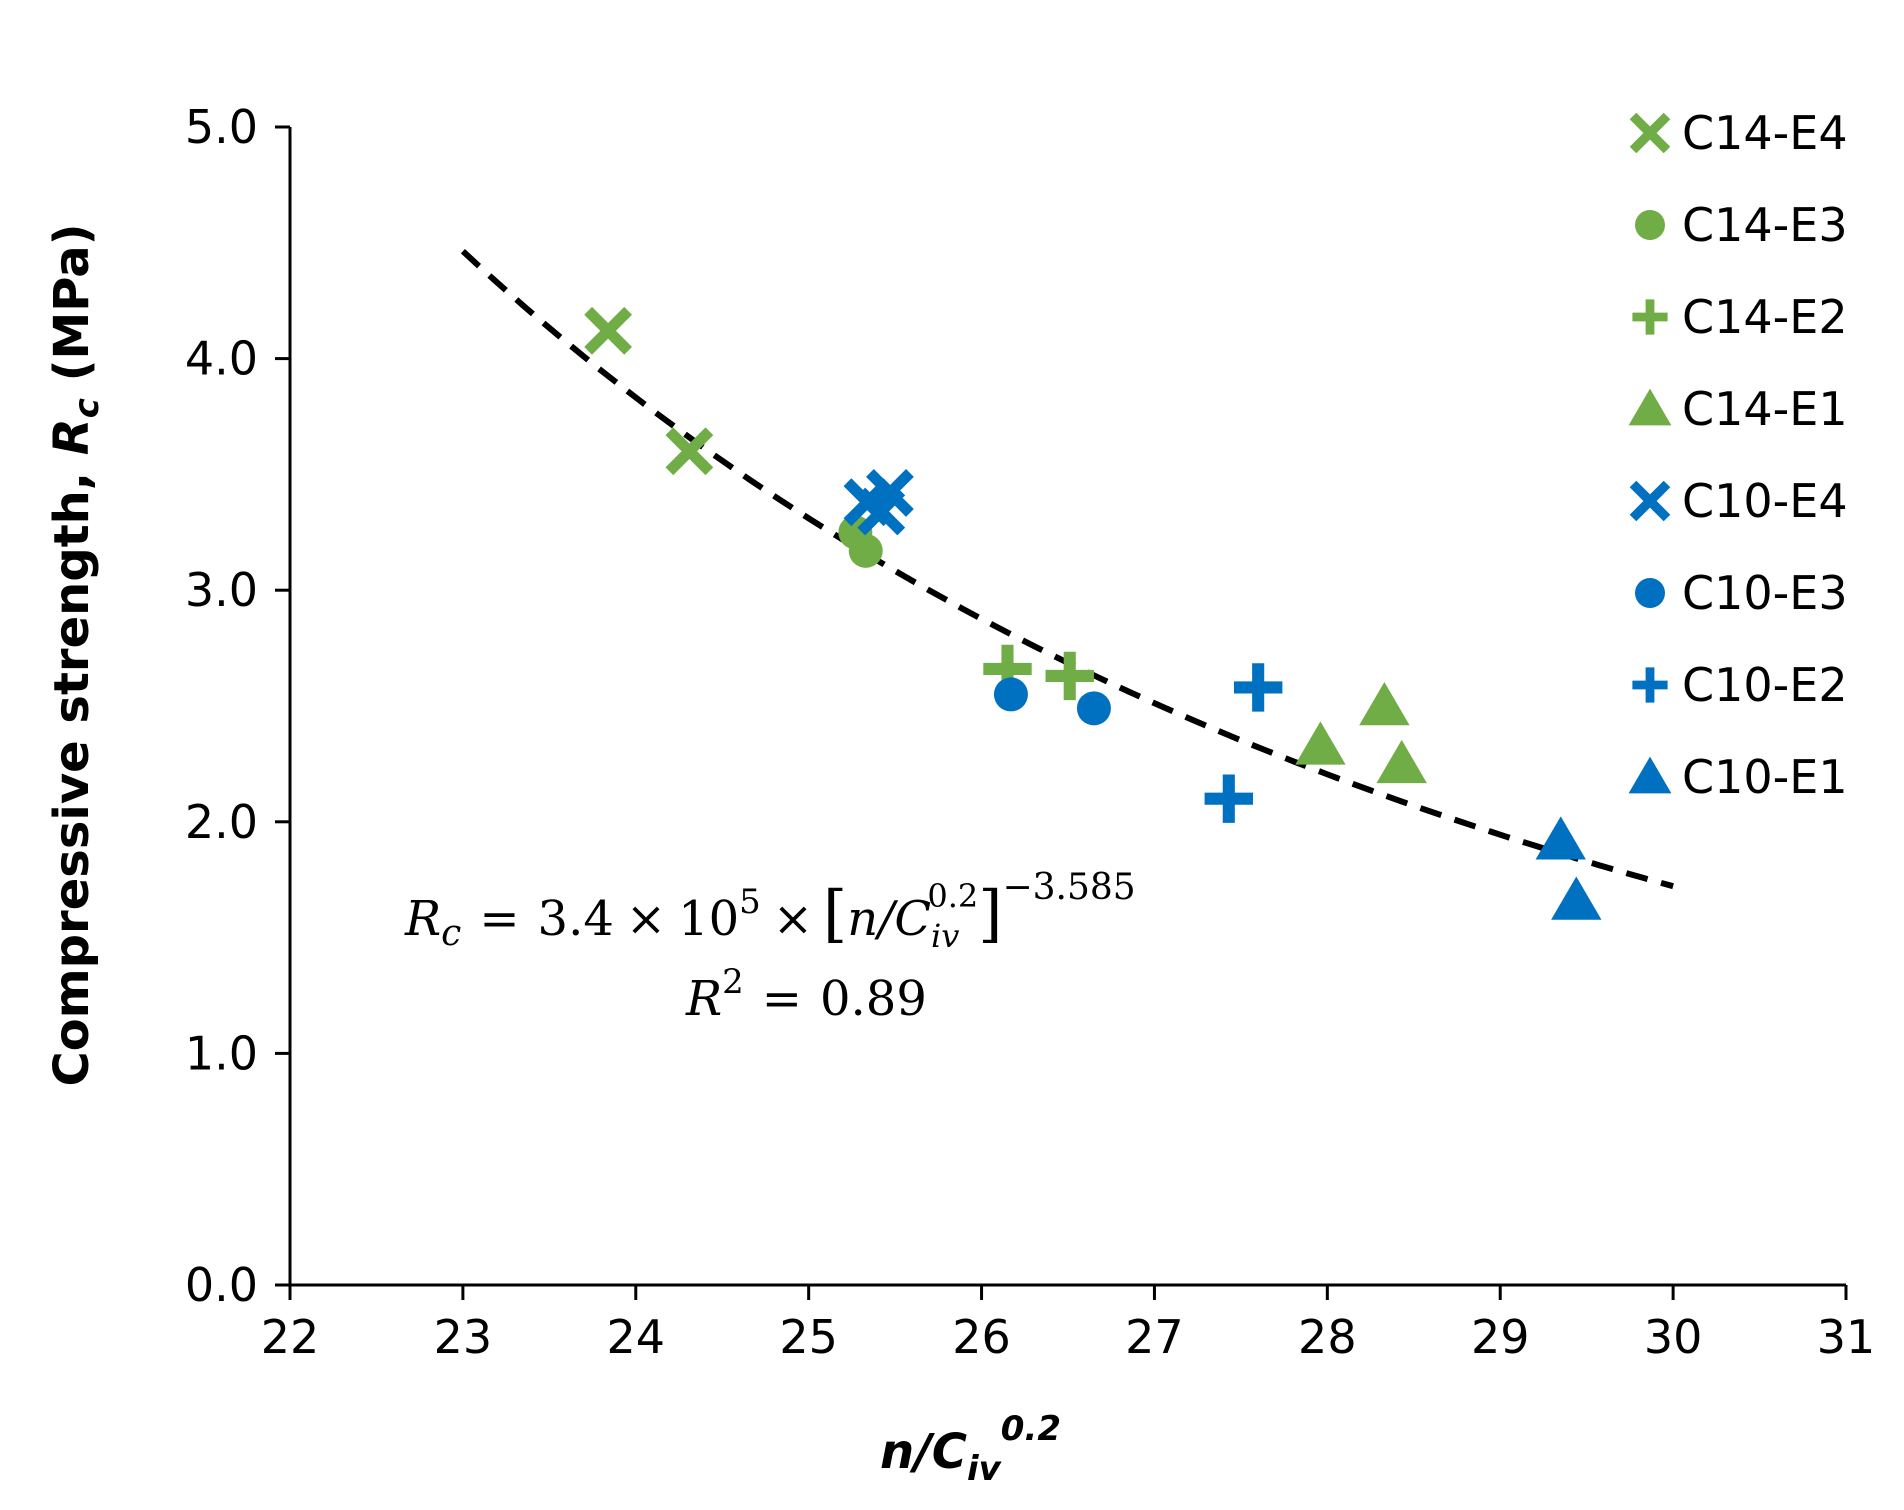 This screenshot has height=1510, width=1904. Describe the element at coordinates (1765, 593) in the screenshot. I see `legend-label: C10-E3` at that location.